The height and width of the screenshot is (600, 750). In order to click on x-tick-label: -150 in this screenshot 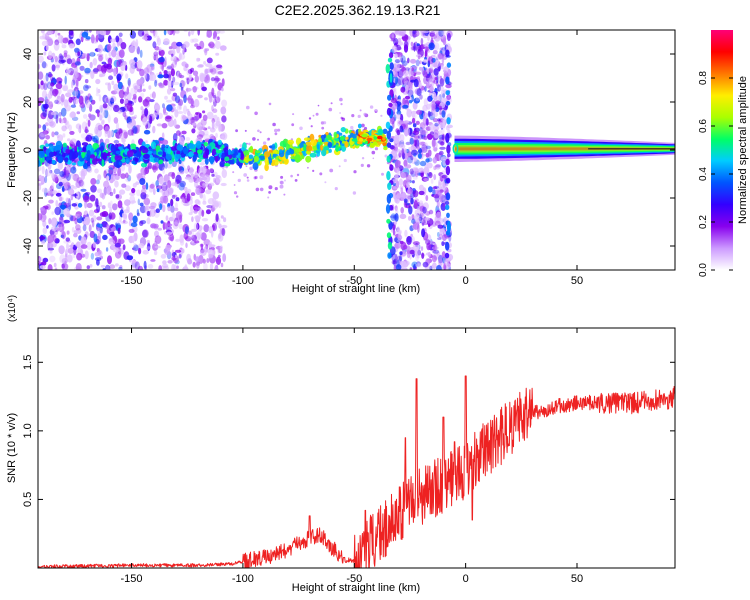, I will do `click(132, 281)`.